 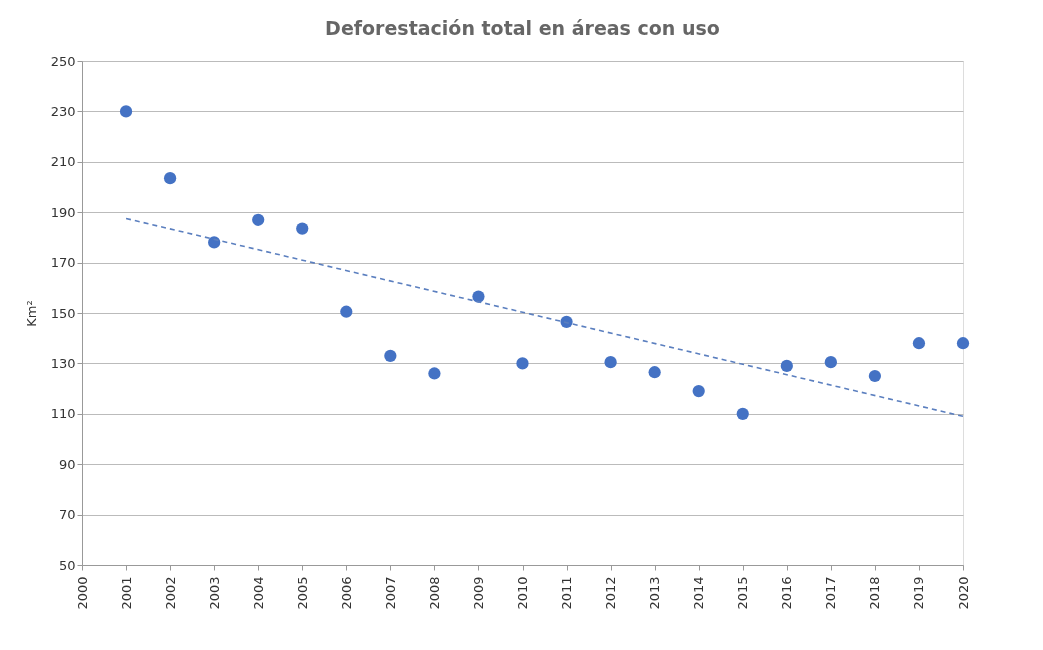 What do you see at coordinates (67, 565) in the screenshot?
I see `y-tick-label: 50` at bounding box center [67, 565].